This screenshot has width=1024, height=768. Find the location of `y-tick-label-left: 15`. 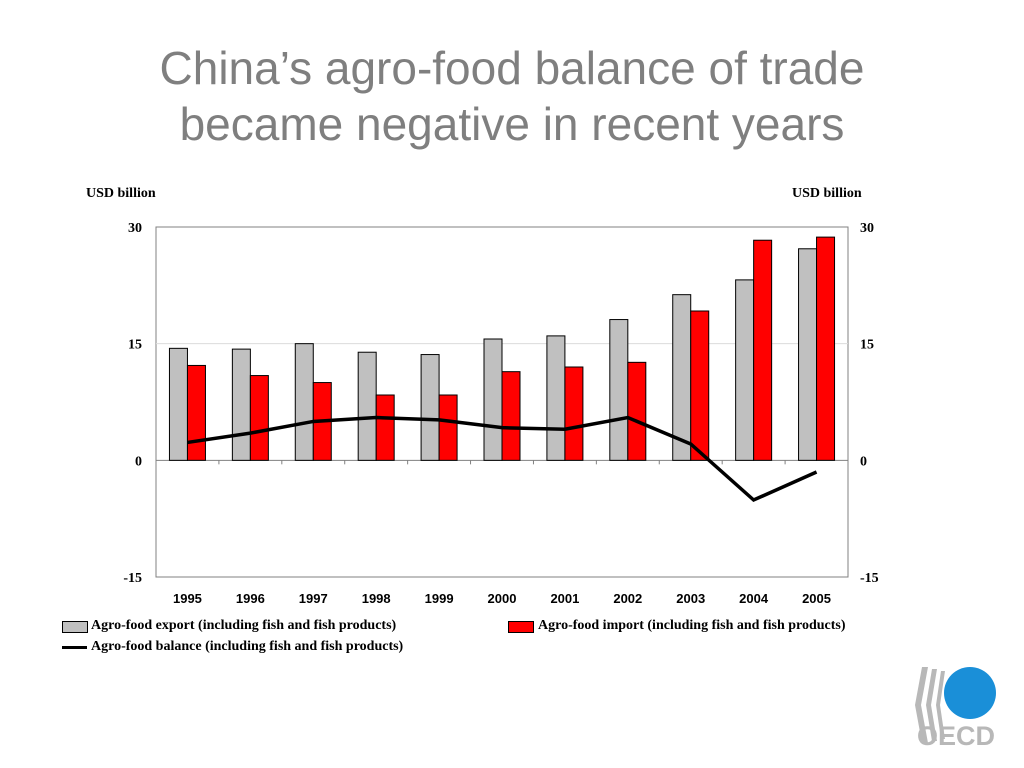

y-tick-label-left: 15 is located at coordinates (135, 345).